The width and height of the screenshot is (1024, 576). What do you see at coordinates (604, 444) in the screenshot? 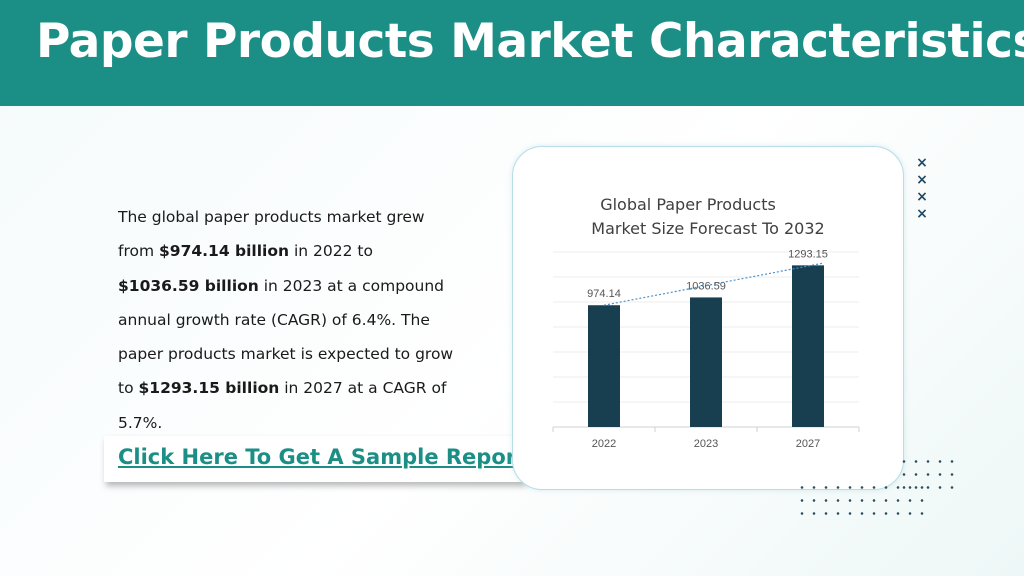
I see `x-tick-label-2022: 2022` at bounding box center [604, 444].